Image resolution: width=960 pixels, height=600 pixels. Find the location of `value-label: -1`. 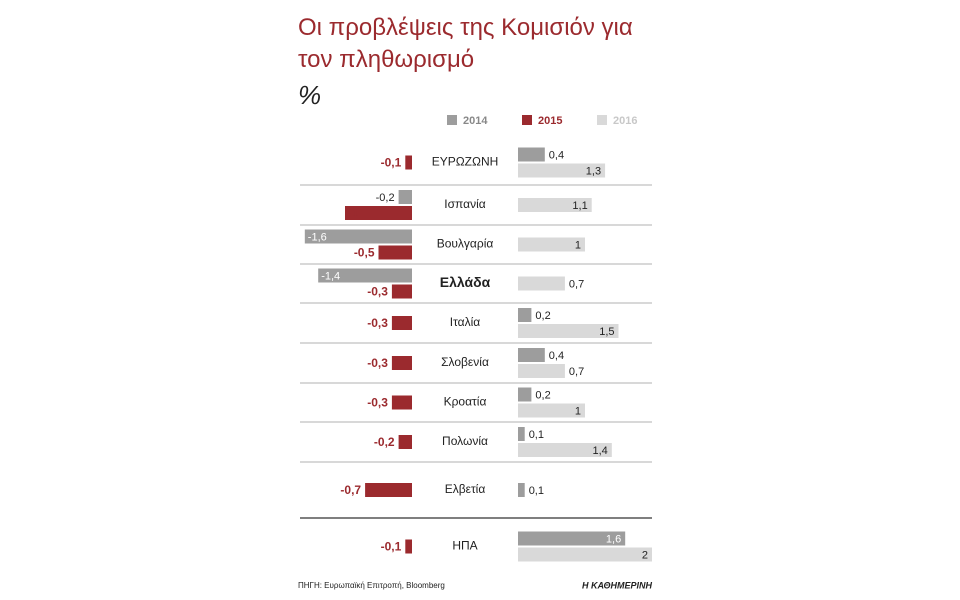

value-label: -1 is located at coordinates (353, 213).